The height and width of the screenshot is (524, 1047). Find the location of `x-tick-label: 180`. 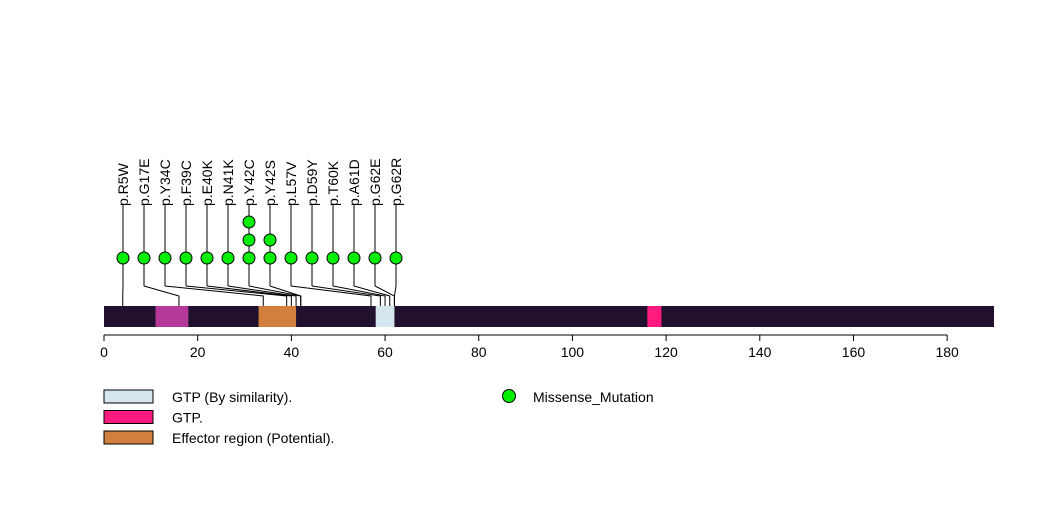

x-tick-label: 180 is located at coordinates (947, 352).